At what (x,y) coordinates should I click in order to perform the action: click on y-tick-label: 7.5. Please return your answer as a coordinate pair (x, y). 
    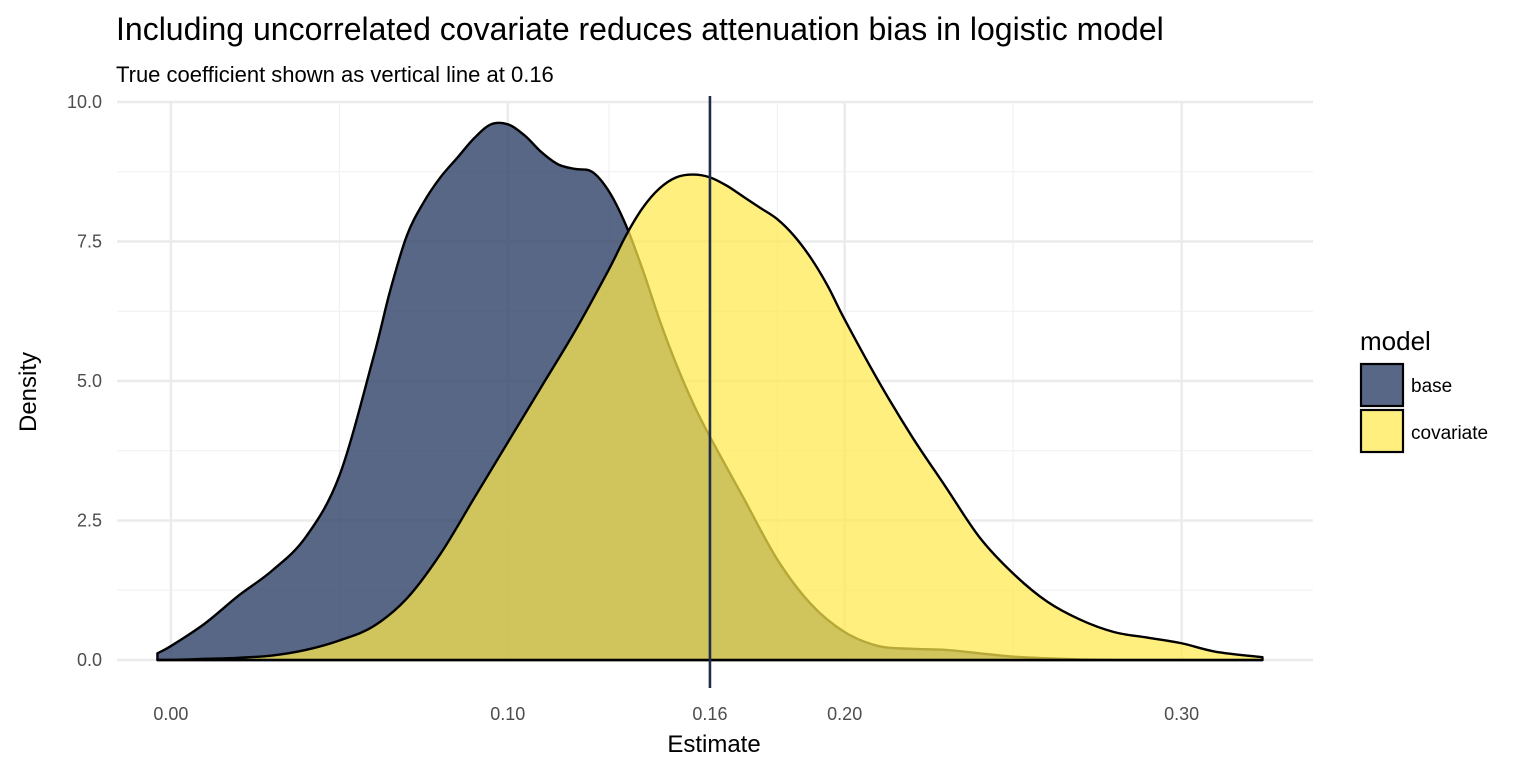
    Looking at the image, I should click on (89, 242).